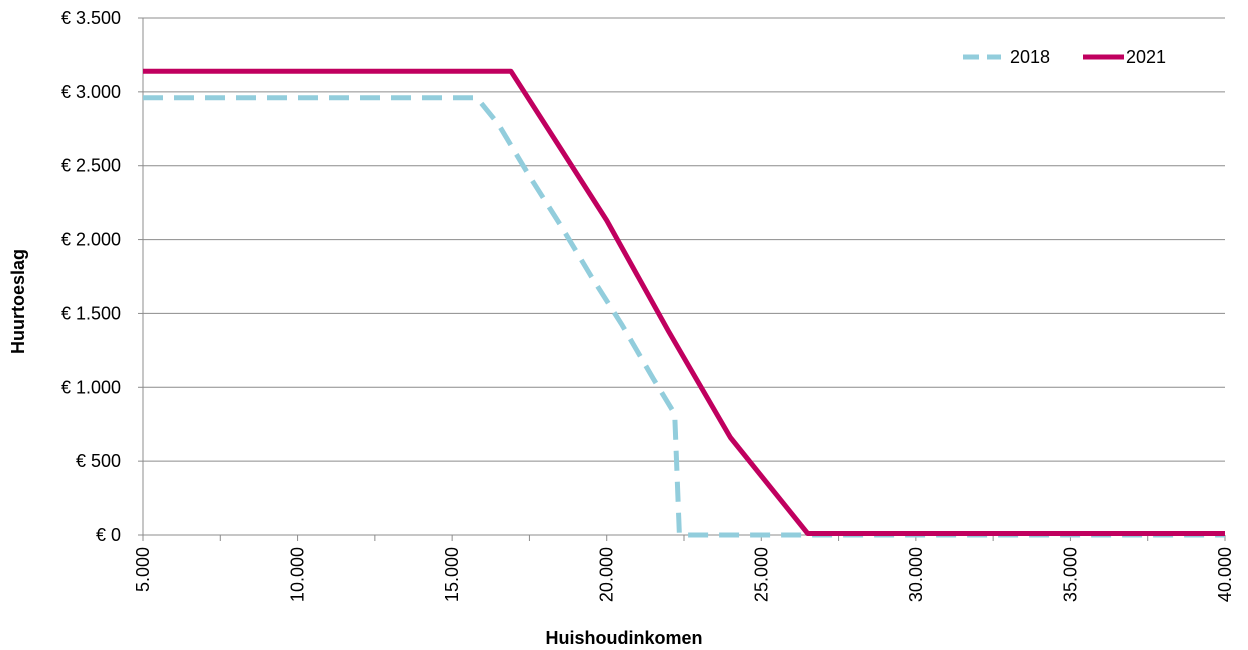  Describe the element at coordinates (1070, 574) in the screenshot. I see `x-tick-label: 35.000` at that location.